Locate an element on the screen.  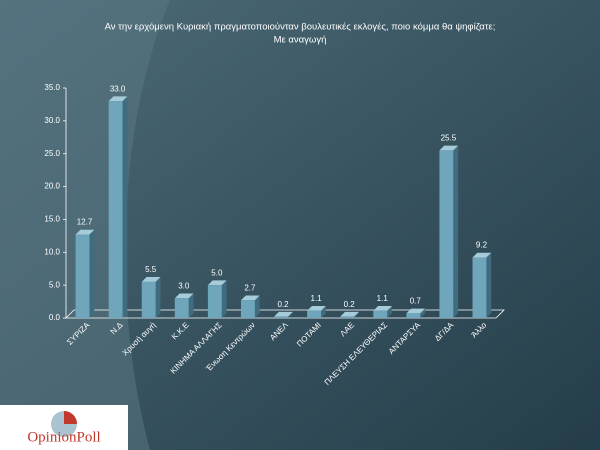
value-label: 25.5 is located at coordinates (449, 138).